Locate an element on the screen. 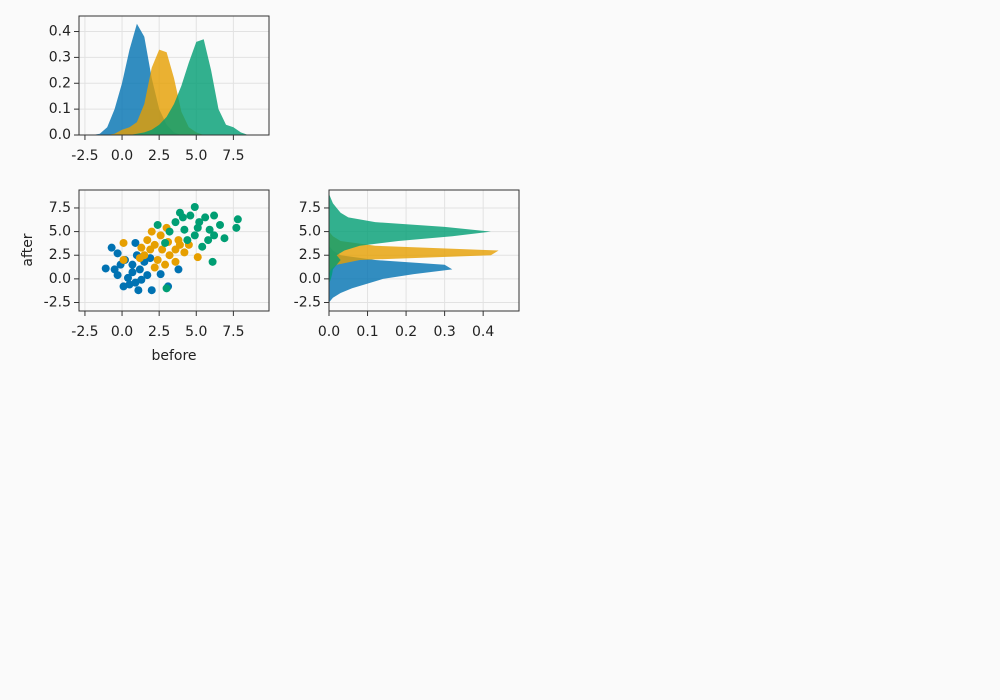  x-tick-label: 0.3 is located at coordinates (444, 332).